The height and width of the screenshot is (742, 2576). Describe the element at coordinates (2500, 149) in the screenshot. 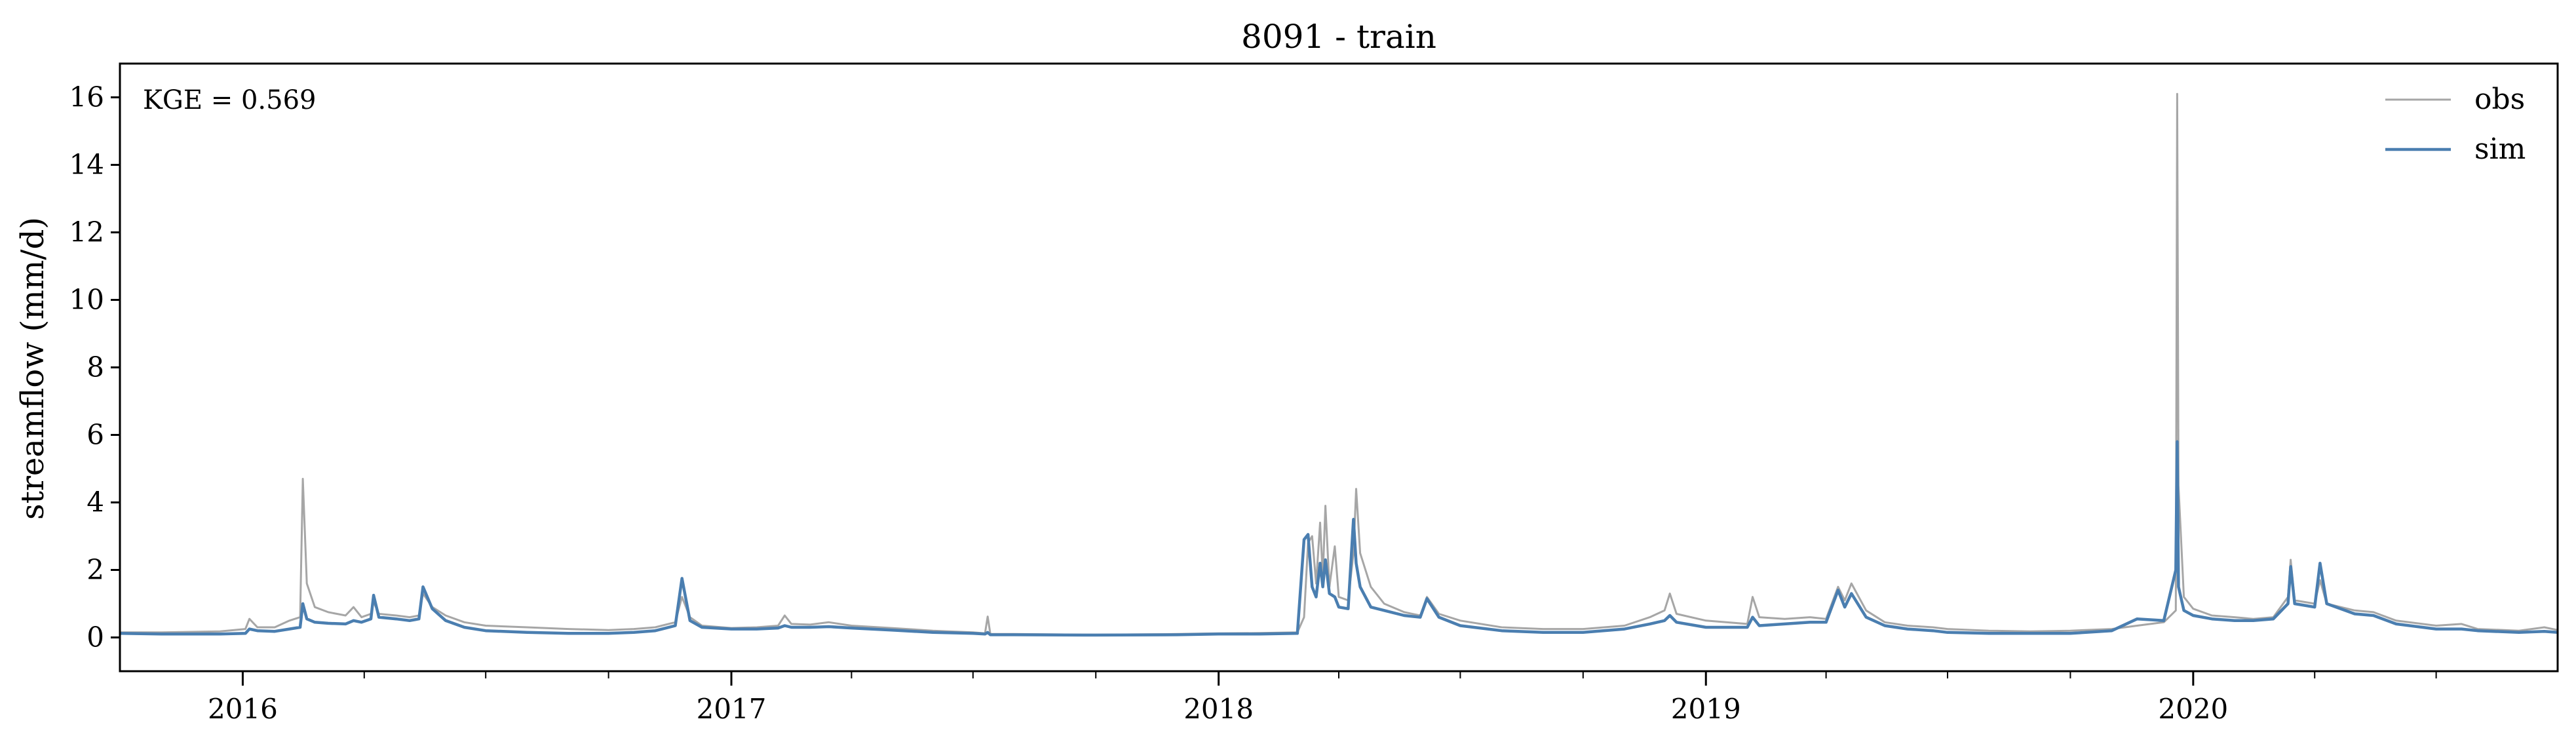

I see `legend-label-sim: sim` at that location.